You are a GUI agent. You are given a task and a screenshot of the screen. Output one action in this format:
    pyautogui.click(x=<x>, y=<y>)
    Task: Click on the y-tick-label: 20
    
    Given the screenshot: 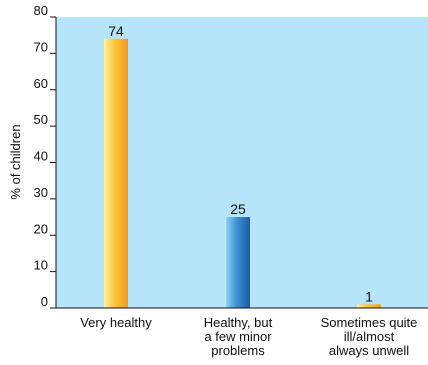 What is the action you would take?
    pyautogui.click(x=41, y=228)
    